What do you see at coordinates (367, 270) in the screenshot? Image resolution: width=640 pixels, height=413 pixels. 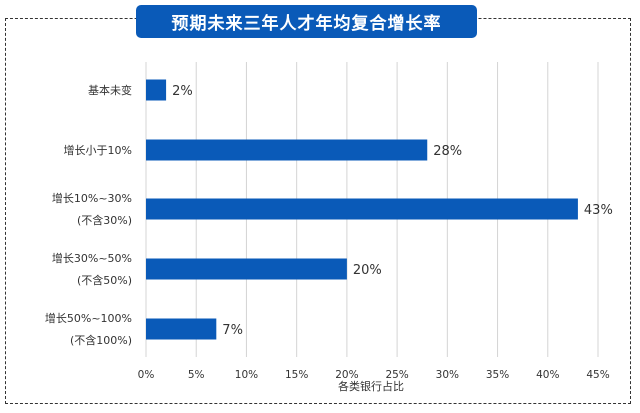 I see `data-label: 20%` at bounding box center [367, 270].